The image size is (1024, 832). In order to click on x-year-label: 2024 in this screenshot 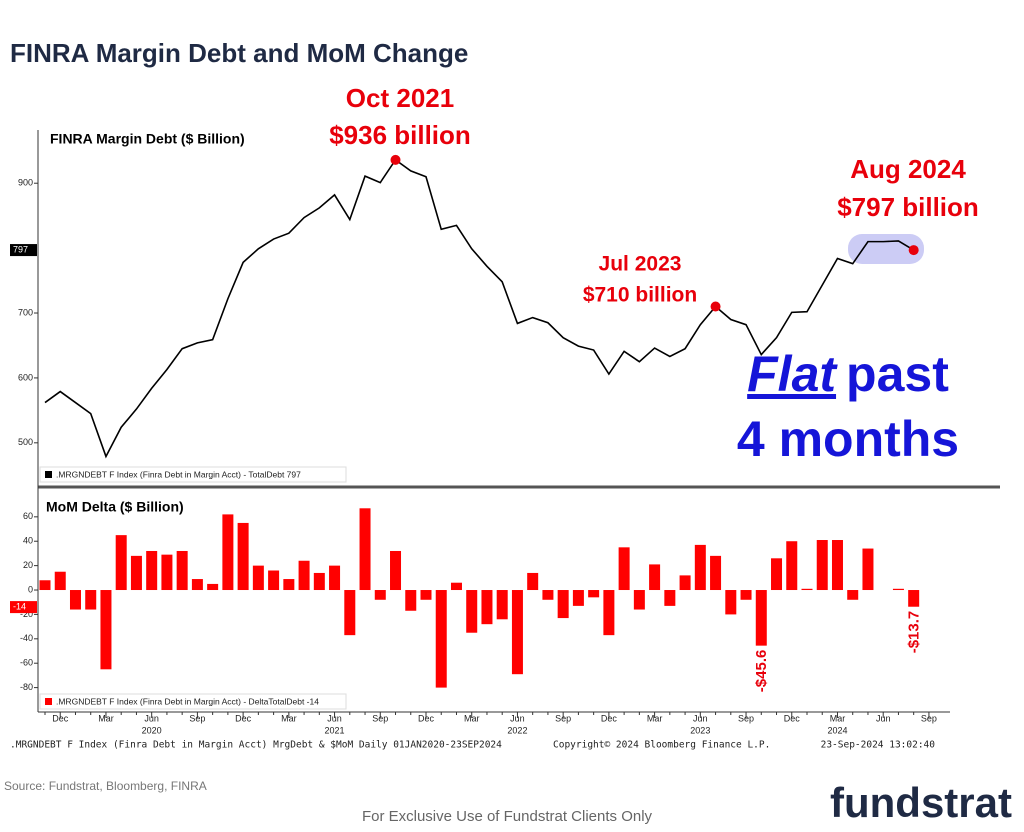, I will do `click(837, 730)`.